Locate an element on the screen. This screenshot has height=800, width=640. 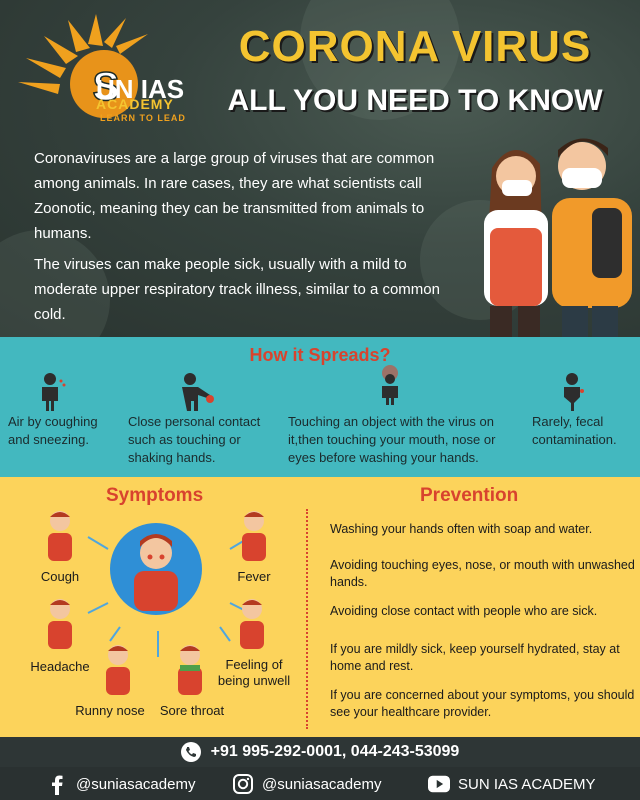
symptom-label: Sore throat is located at coordinates (192, 710).